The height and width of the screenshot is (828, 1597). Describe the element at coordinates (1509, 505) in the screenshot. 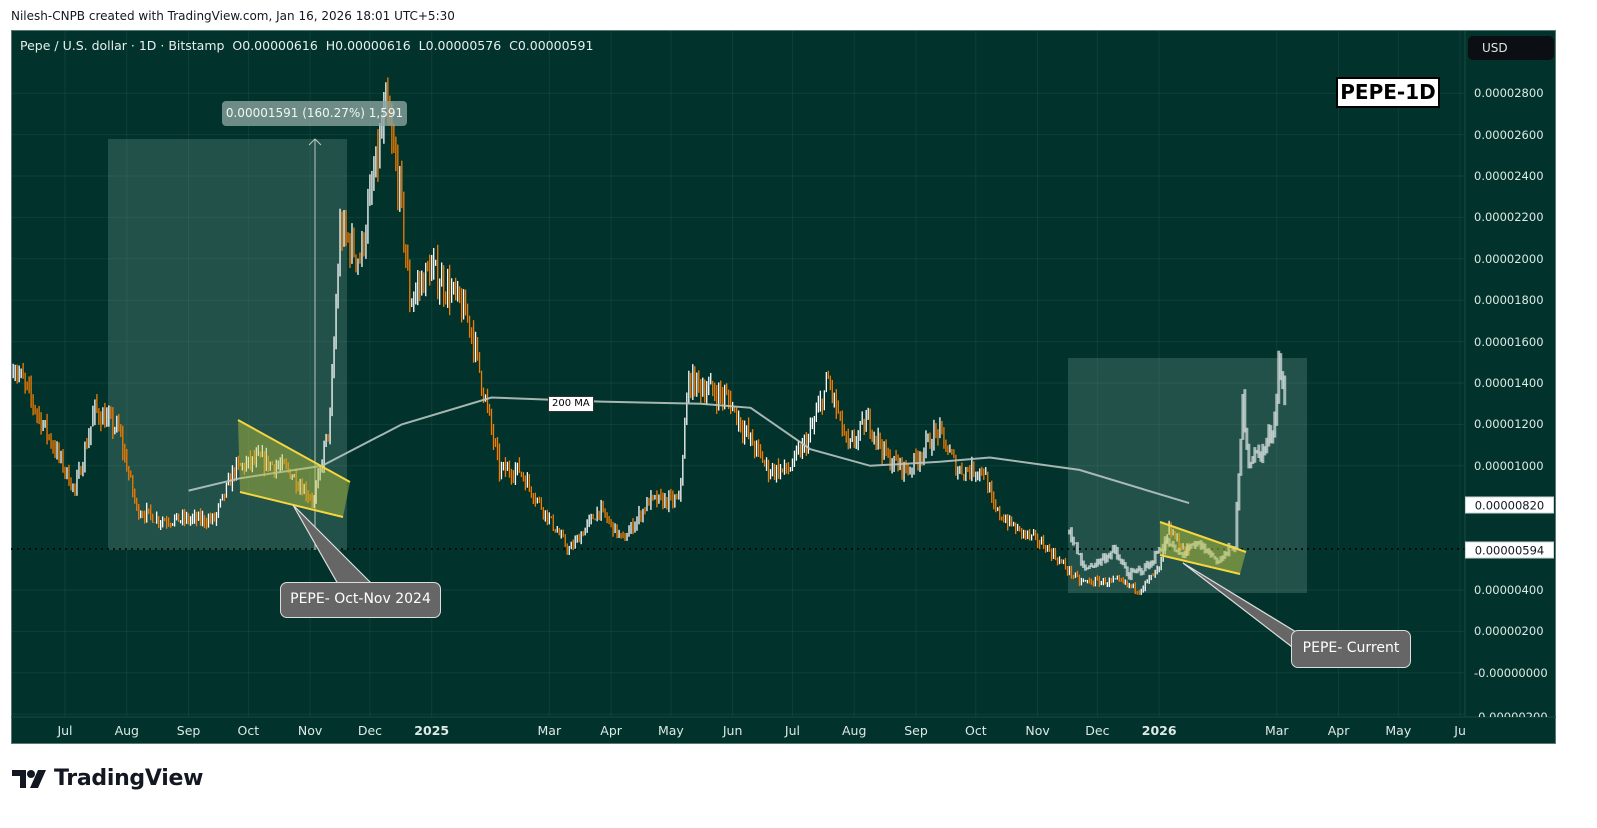

I see `ma-price-label: 0.00000820` at that location.